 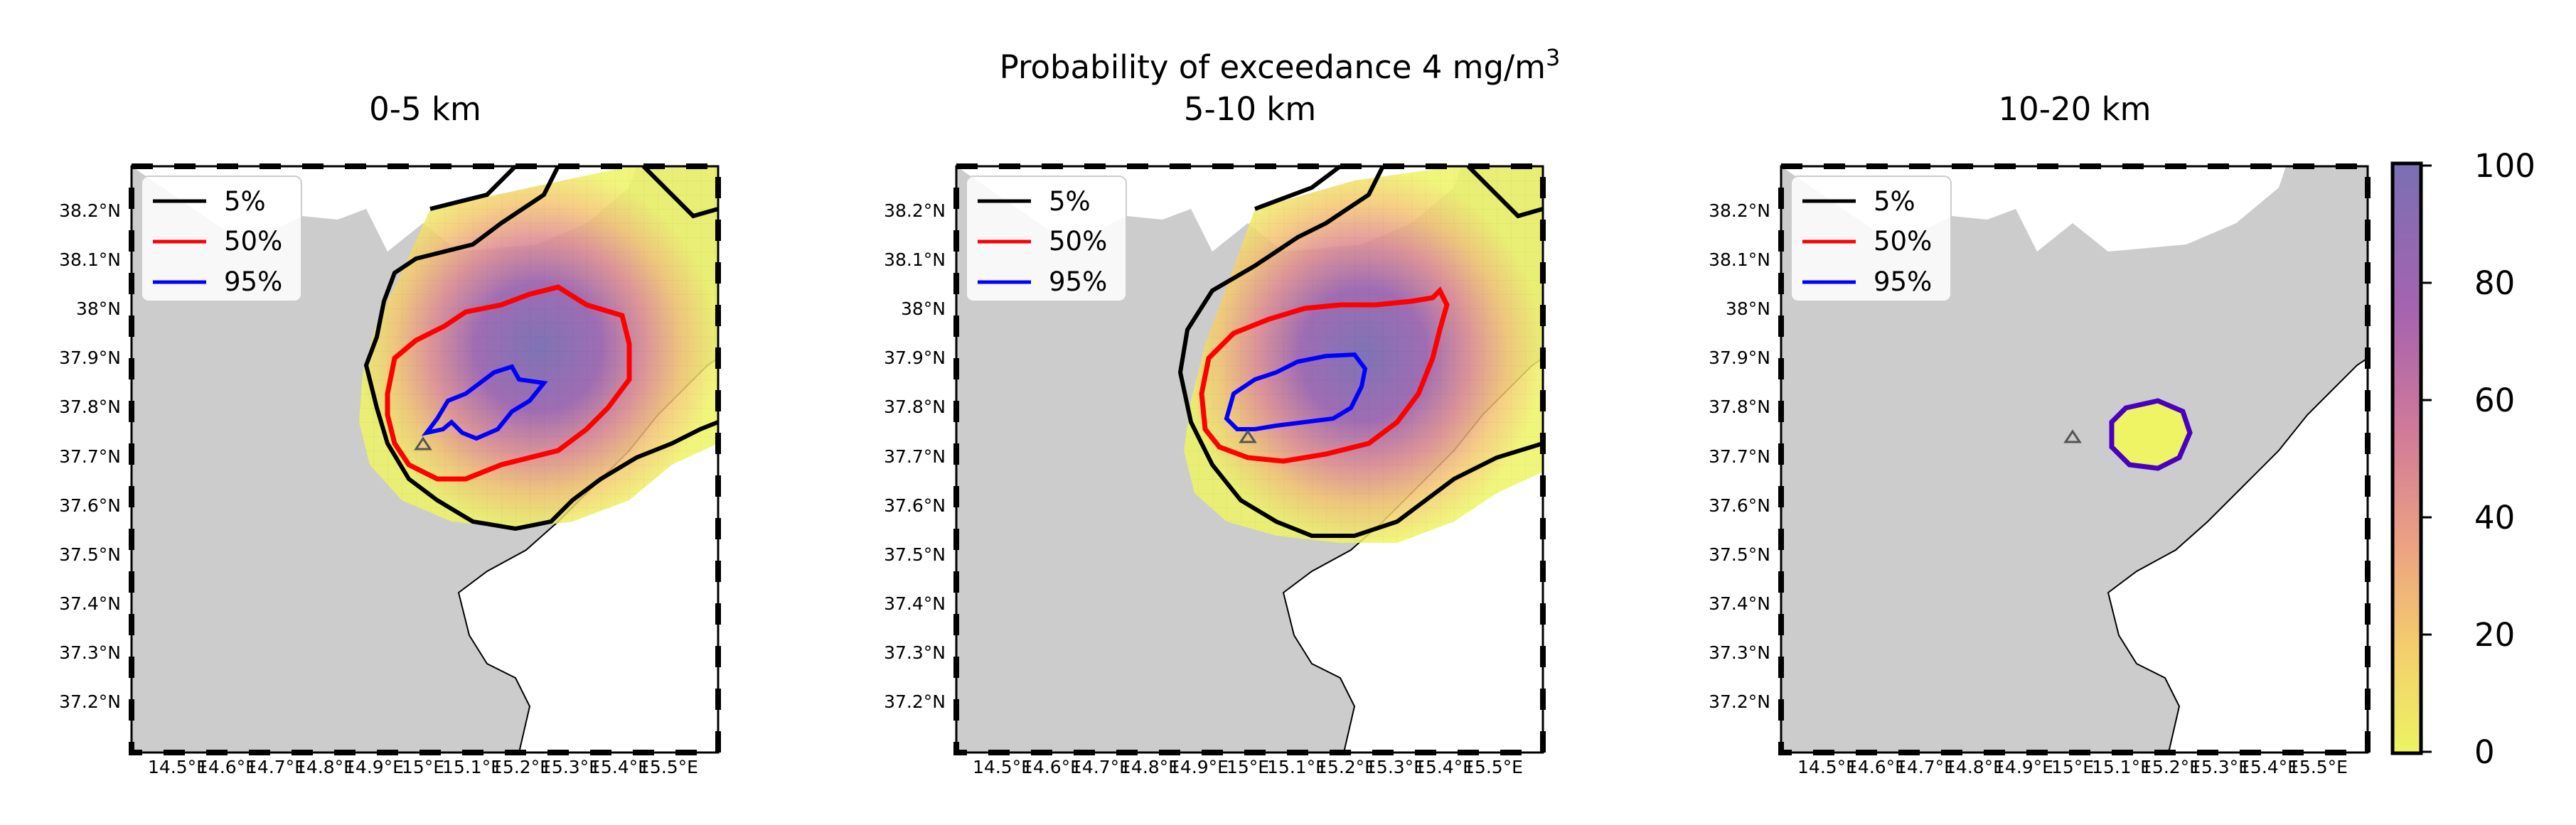 I want to click on colorbar-tick-label: 60, so click(x=2494, y=400).